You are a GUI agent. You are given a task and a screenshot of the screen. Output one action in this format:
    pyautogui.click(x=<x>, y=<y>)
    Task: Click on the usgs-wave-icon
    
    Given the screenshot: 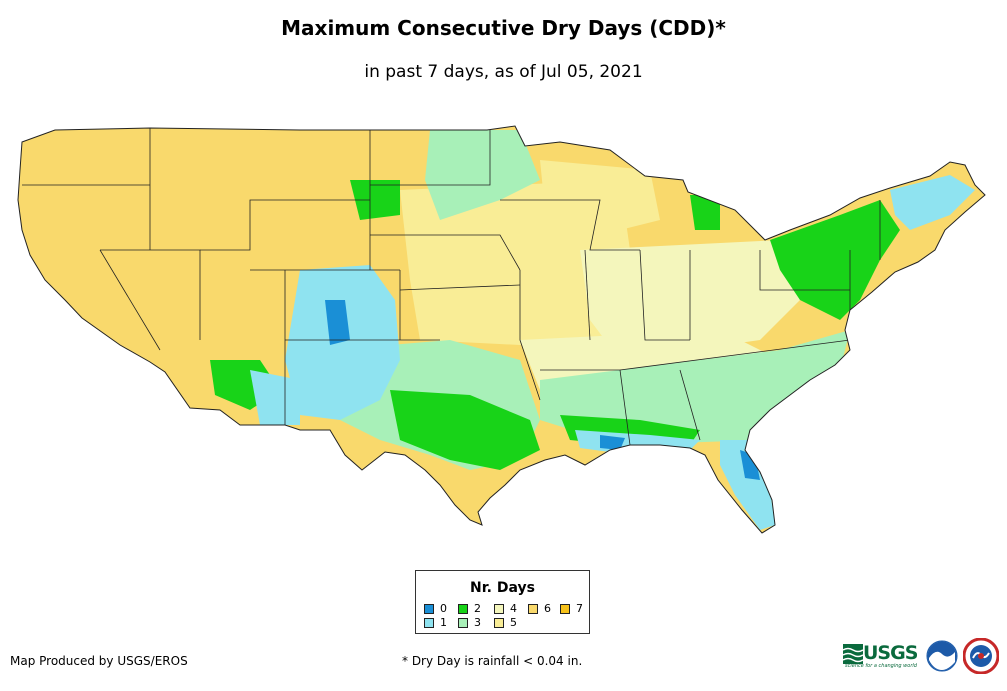 What is the action you would take?
    pyautogui.click(x=853, y=654)
    